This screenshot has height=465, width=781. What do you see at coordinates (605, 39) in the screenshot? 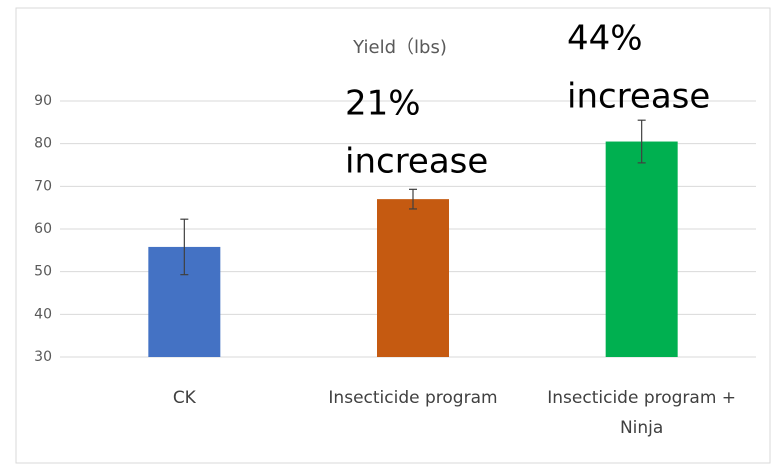
I see `annotation: 44%` at bounding box center [605, 39].